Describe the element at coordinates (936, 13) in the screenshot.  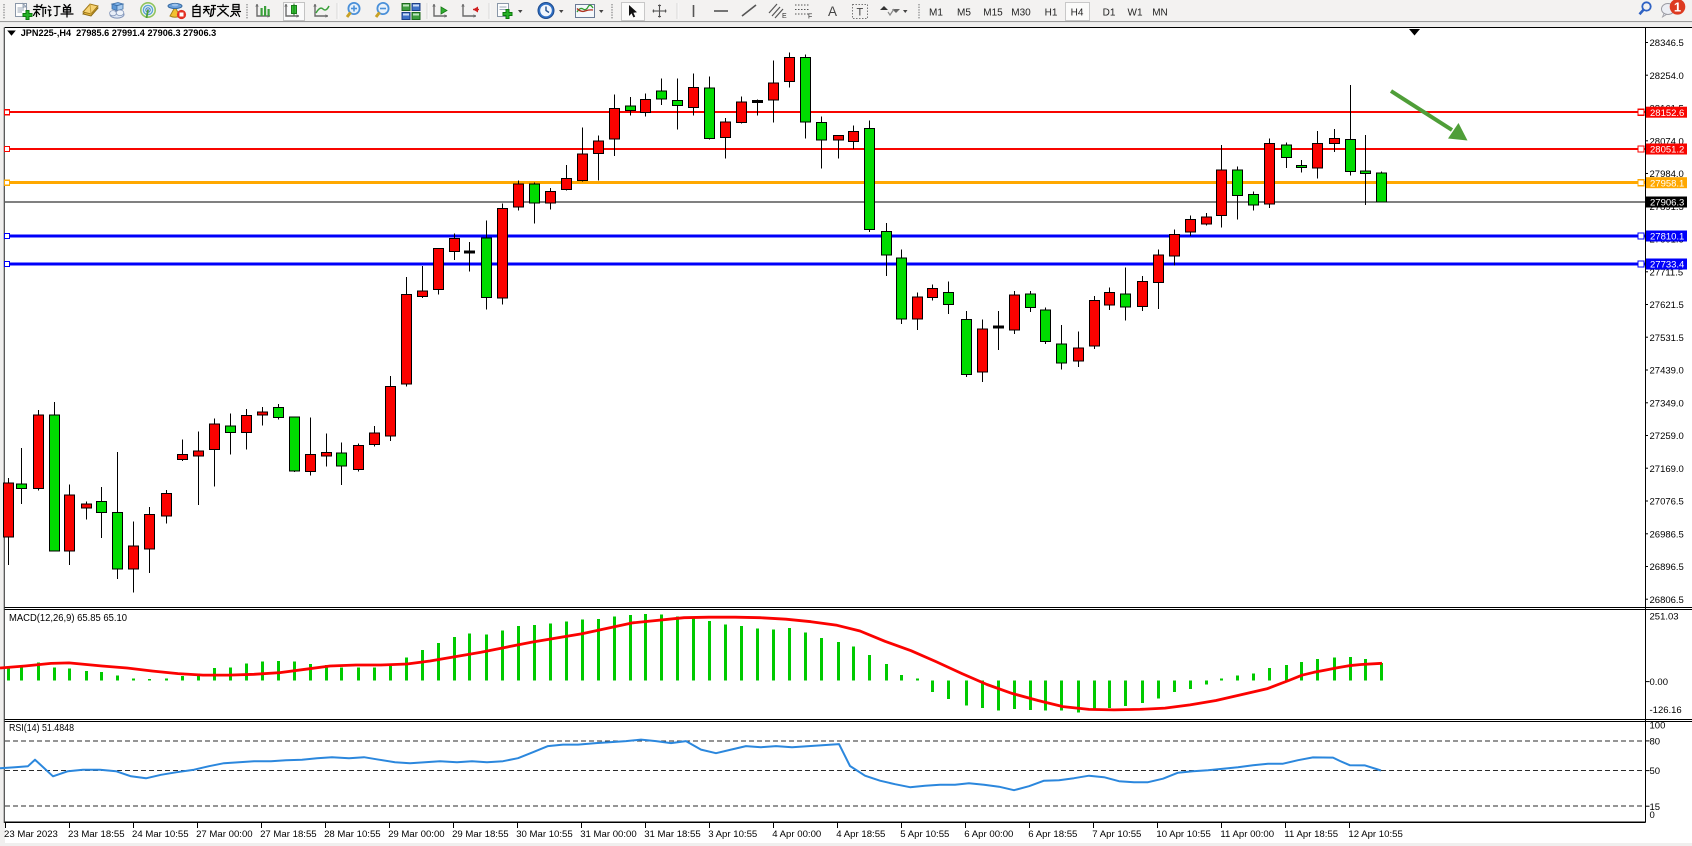
I see `svg-text: M1` at that location.